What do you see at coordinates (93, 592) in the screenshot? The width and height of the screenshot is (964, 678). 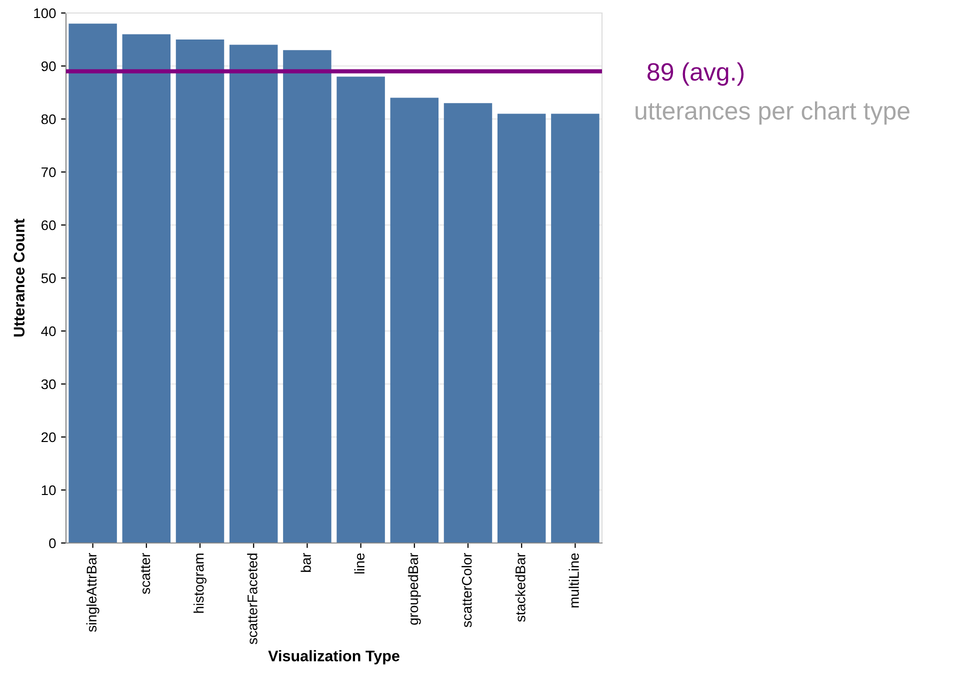 I see `x-tick-label: singleAttrBar` at bounding box center [93, 592].